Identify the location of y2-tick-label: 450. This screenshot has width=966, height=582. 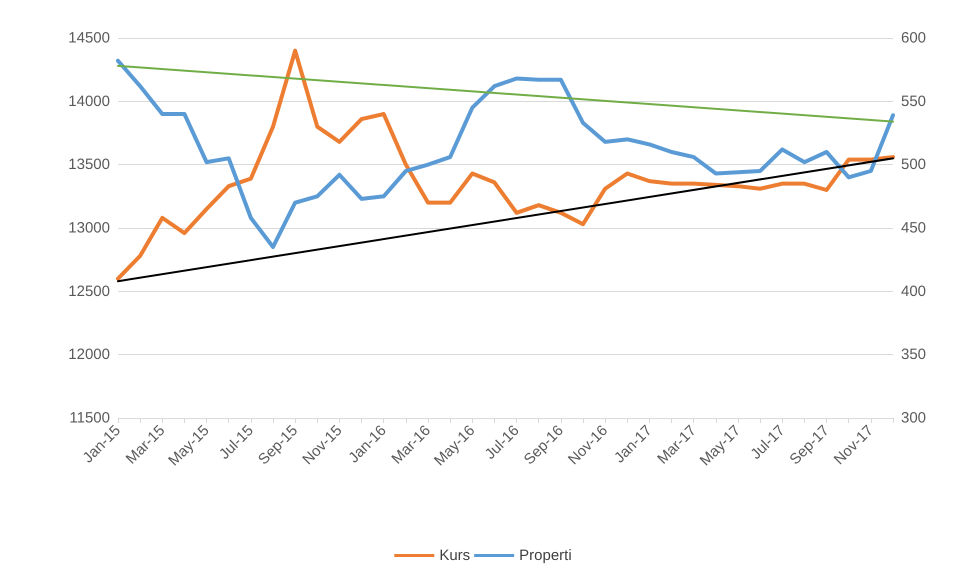
(913, 228).